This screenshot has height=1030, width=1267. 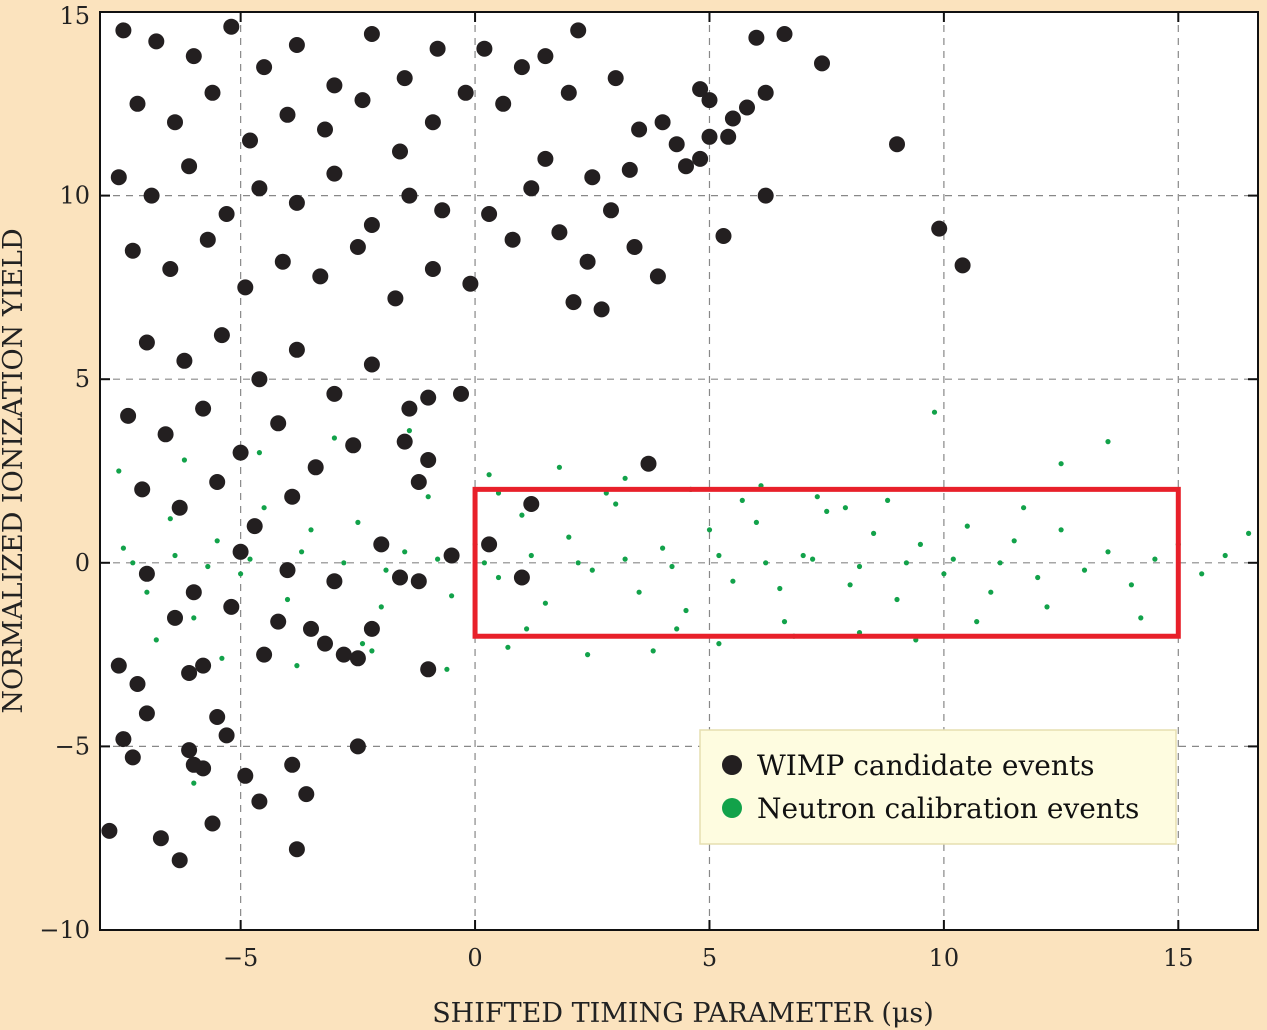 What do you see at coordinates (240, 958) in the screenshot?
I see `x-tick-label: −5` at bounding box center [240, 958].